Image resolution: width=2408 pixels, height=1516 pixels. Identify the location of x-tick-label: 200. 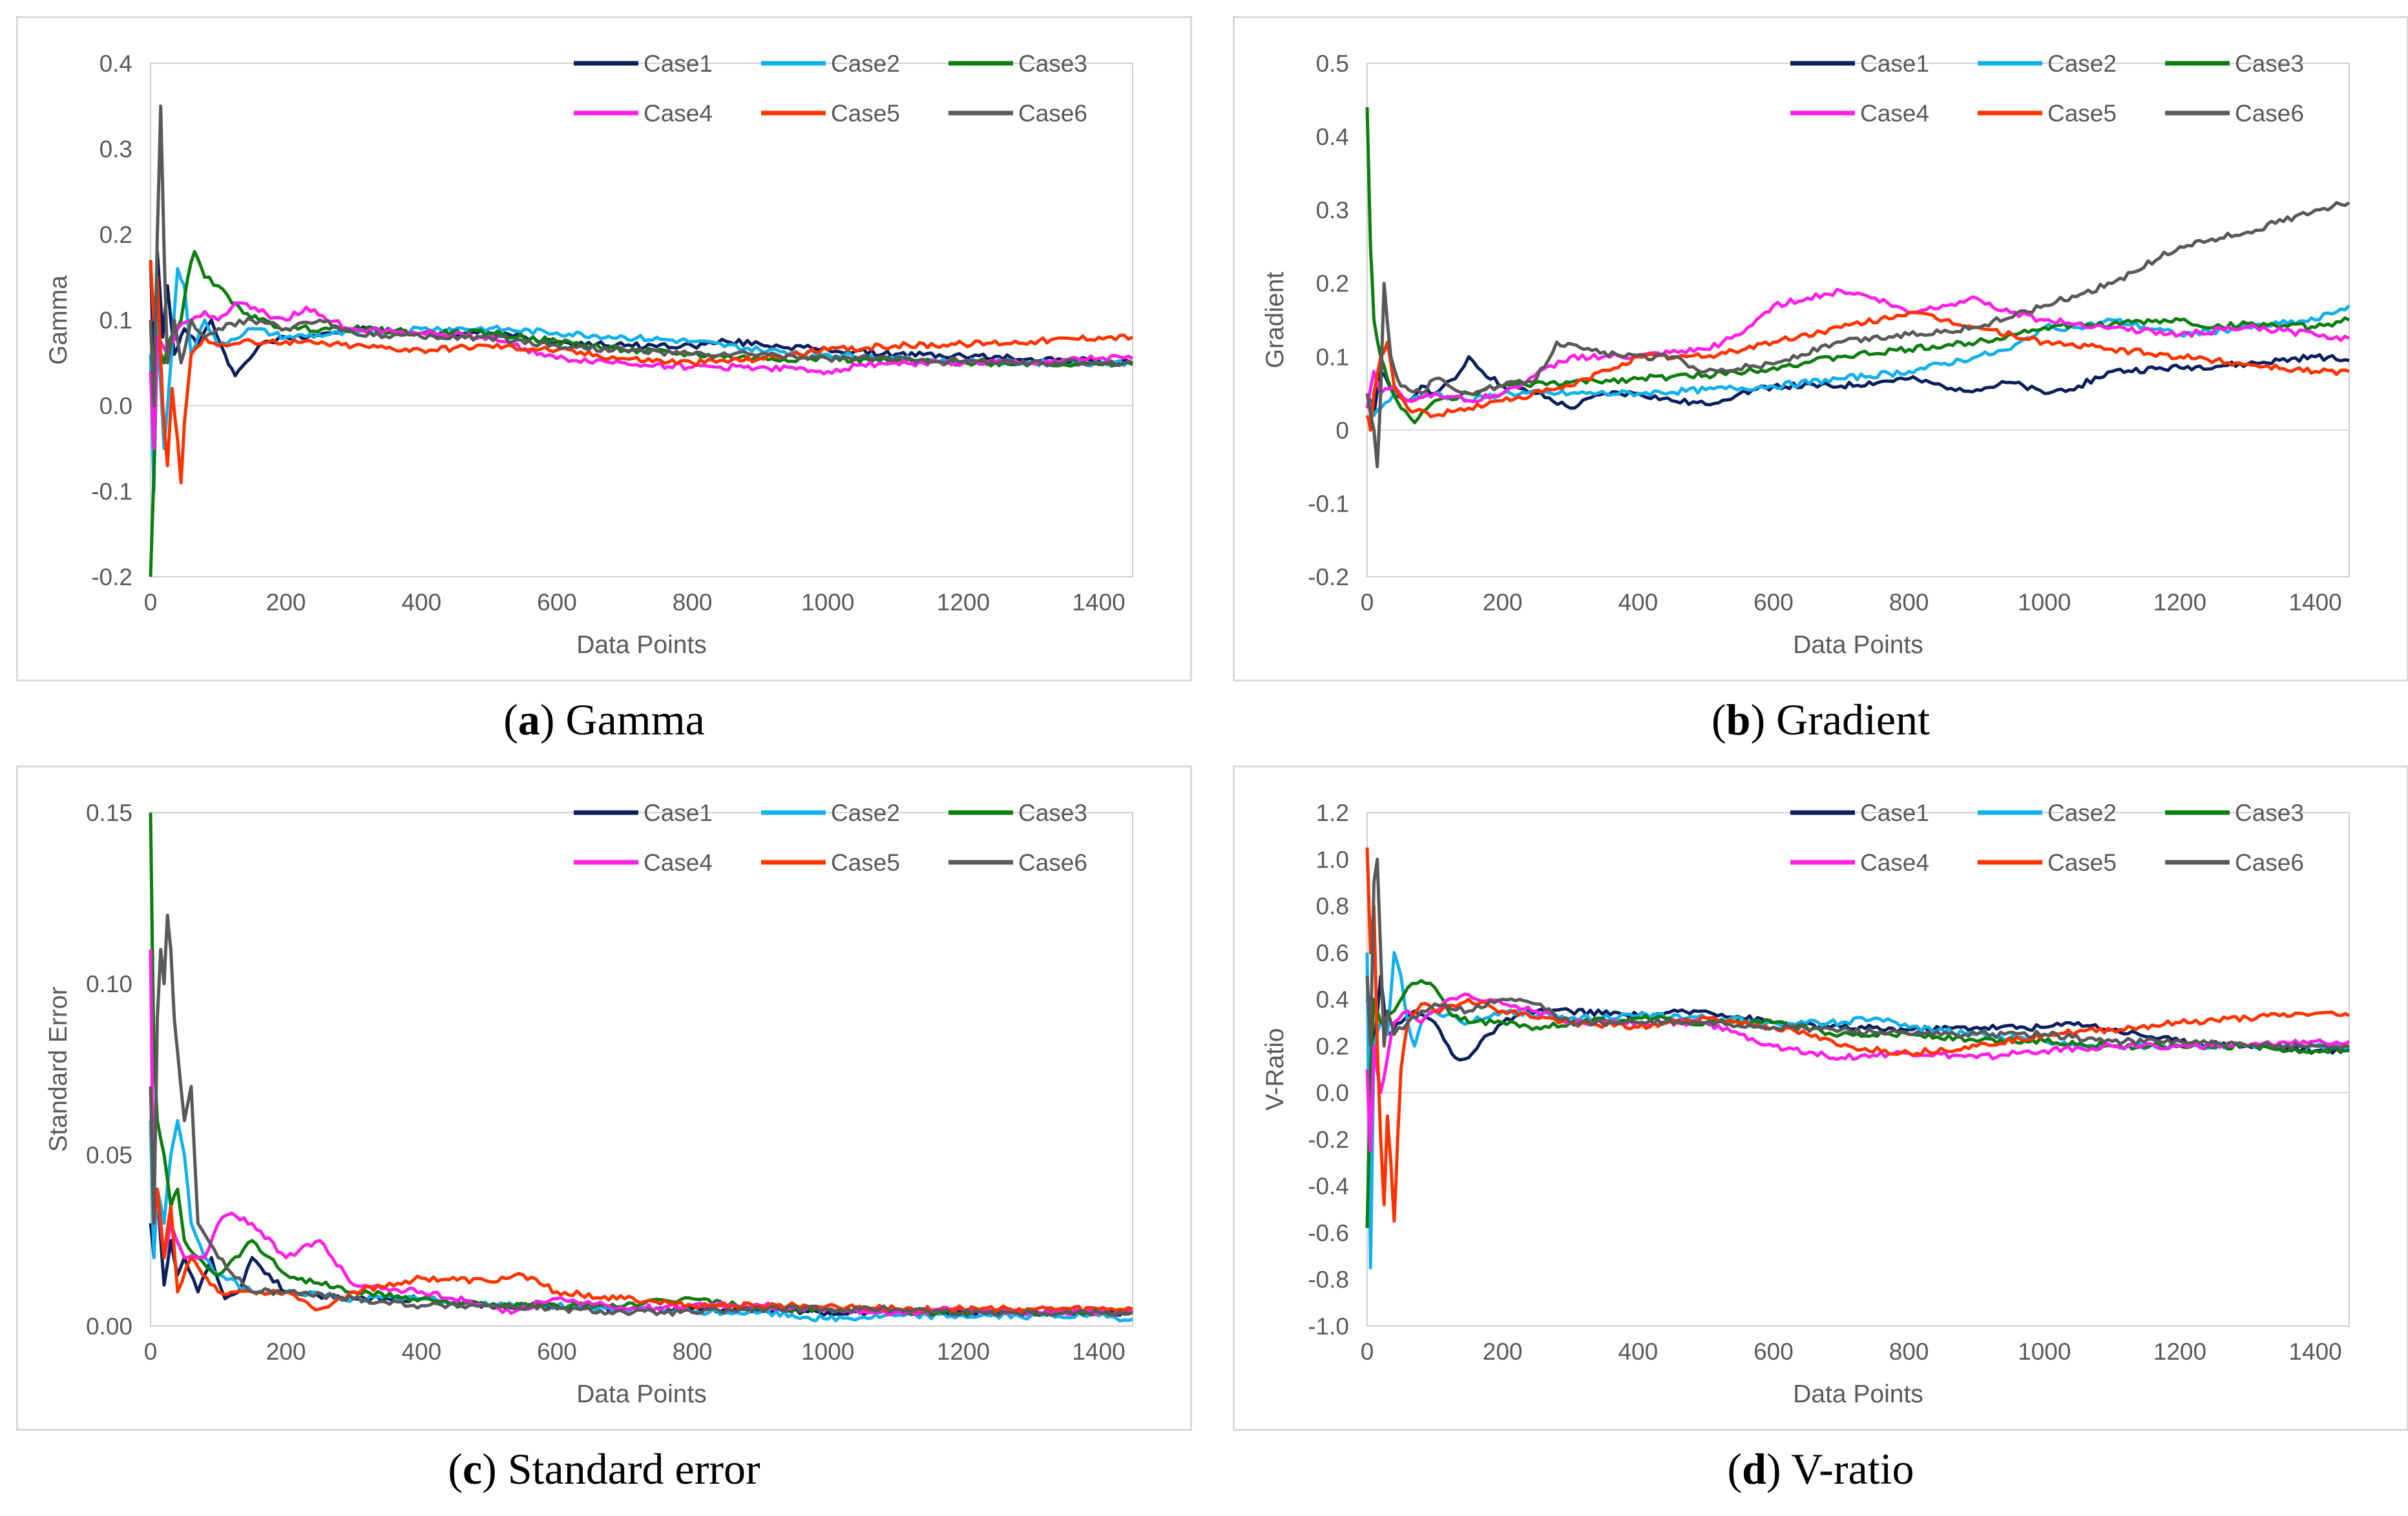
(286, 603).